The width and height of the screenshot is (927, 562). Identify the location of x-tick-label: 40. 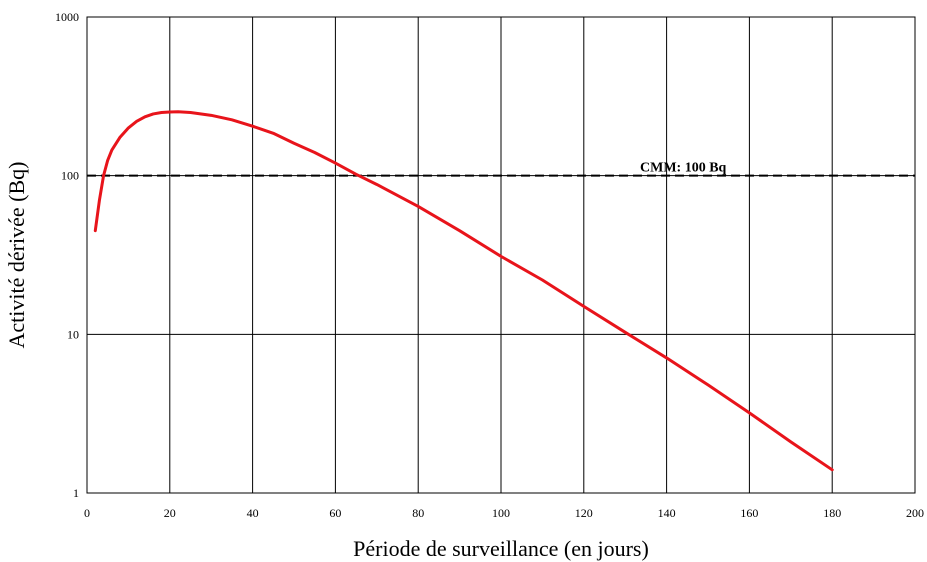
(253, 513).